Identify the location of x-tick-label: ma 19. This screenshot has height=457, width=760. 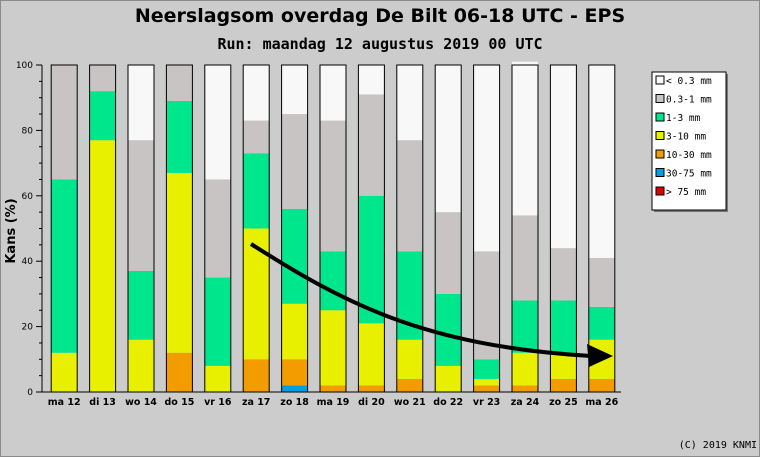
(333, 402).